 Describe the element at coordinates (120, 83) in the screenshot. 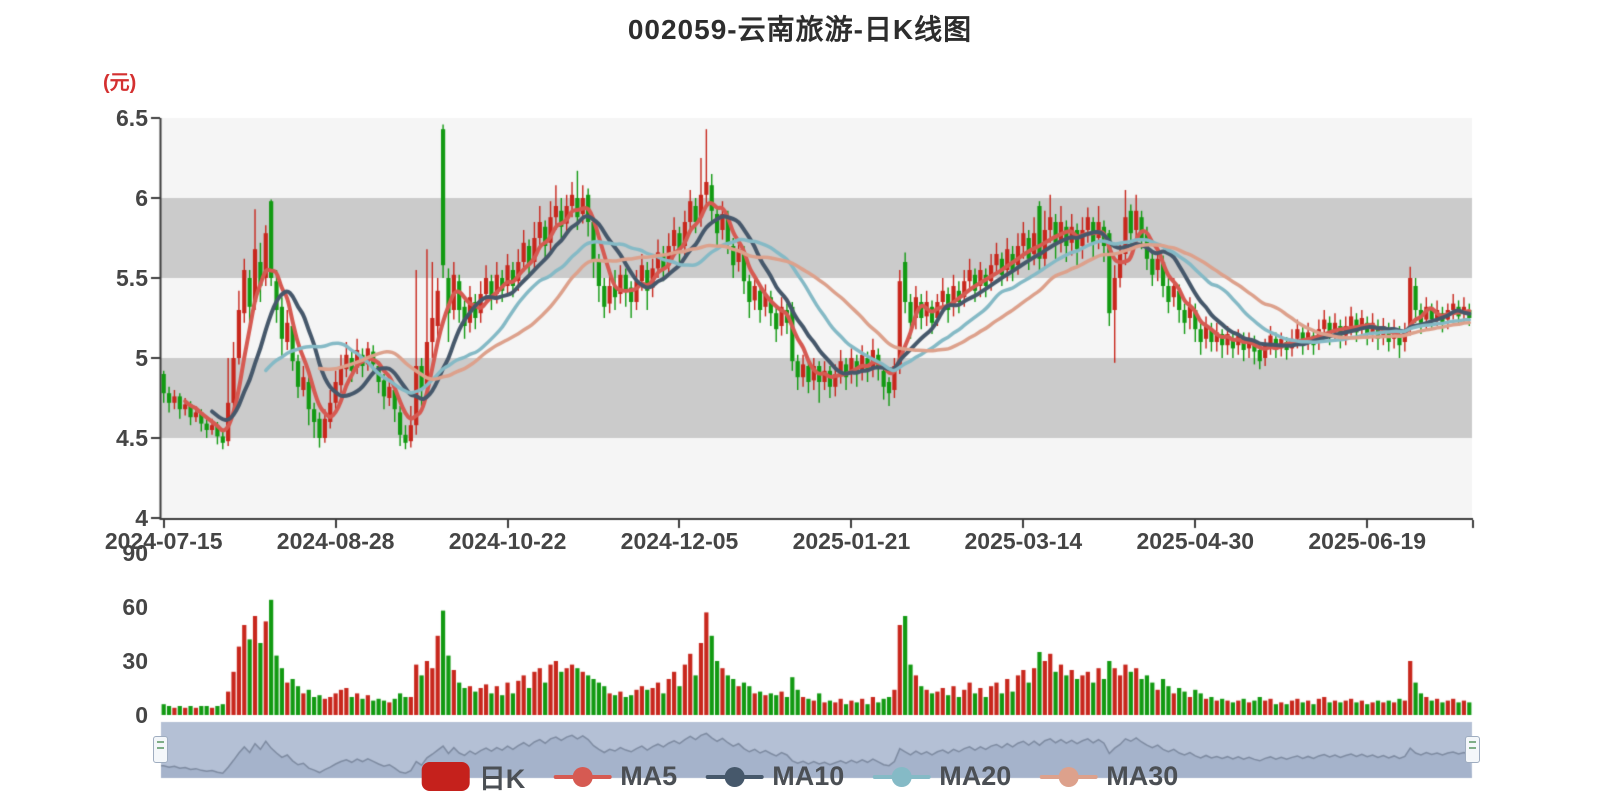

I see `y-axis-unit-label: (元)` at that location.